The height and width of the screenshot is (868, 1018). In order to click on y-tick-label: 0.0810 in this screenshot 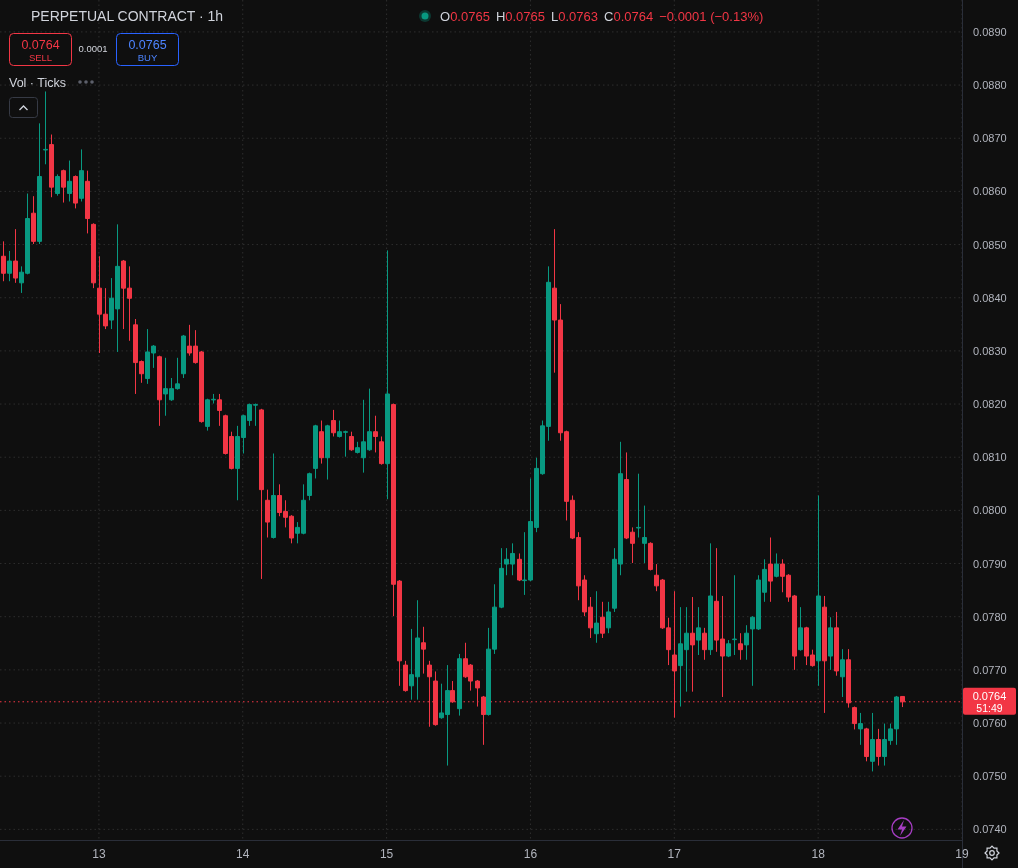, I will do `click(990, 457)`.